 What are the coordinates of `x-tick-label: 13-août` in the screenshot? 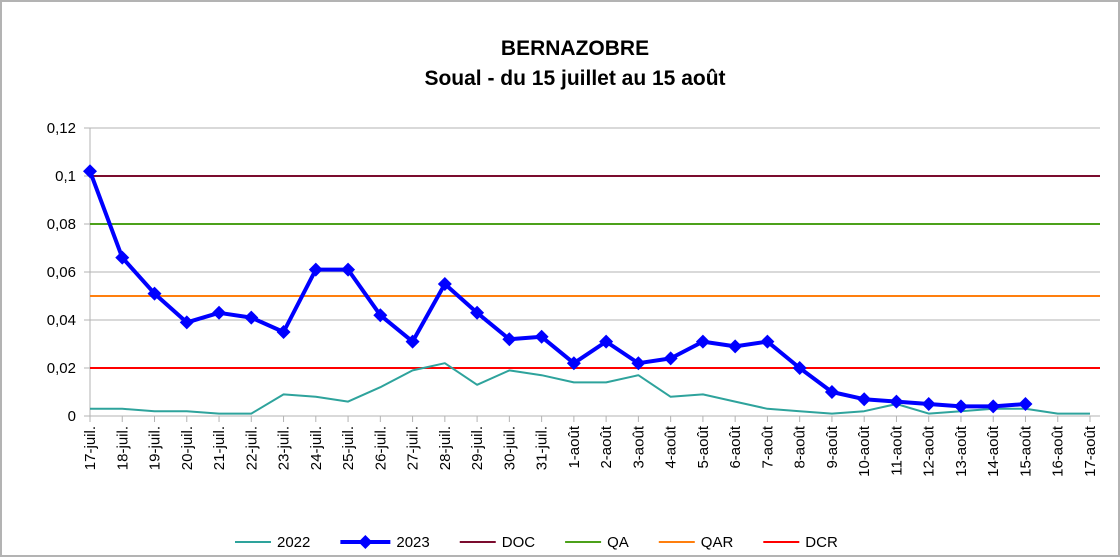 It's located at (961, 451).